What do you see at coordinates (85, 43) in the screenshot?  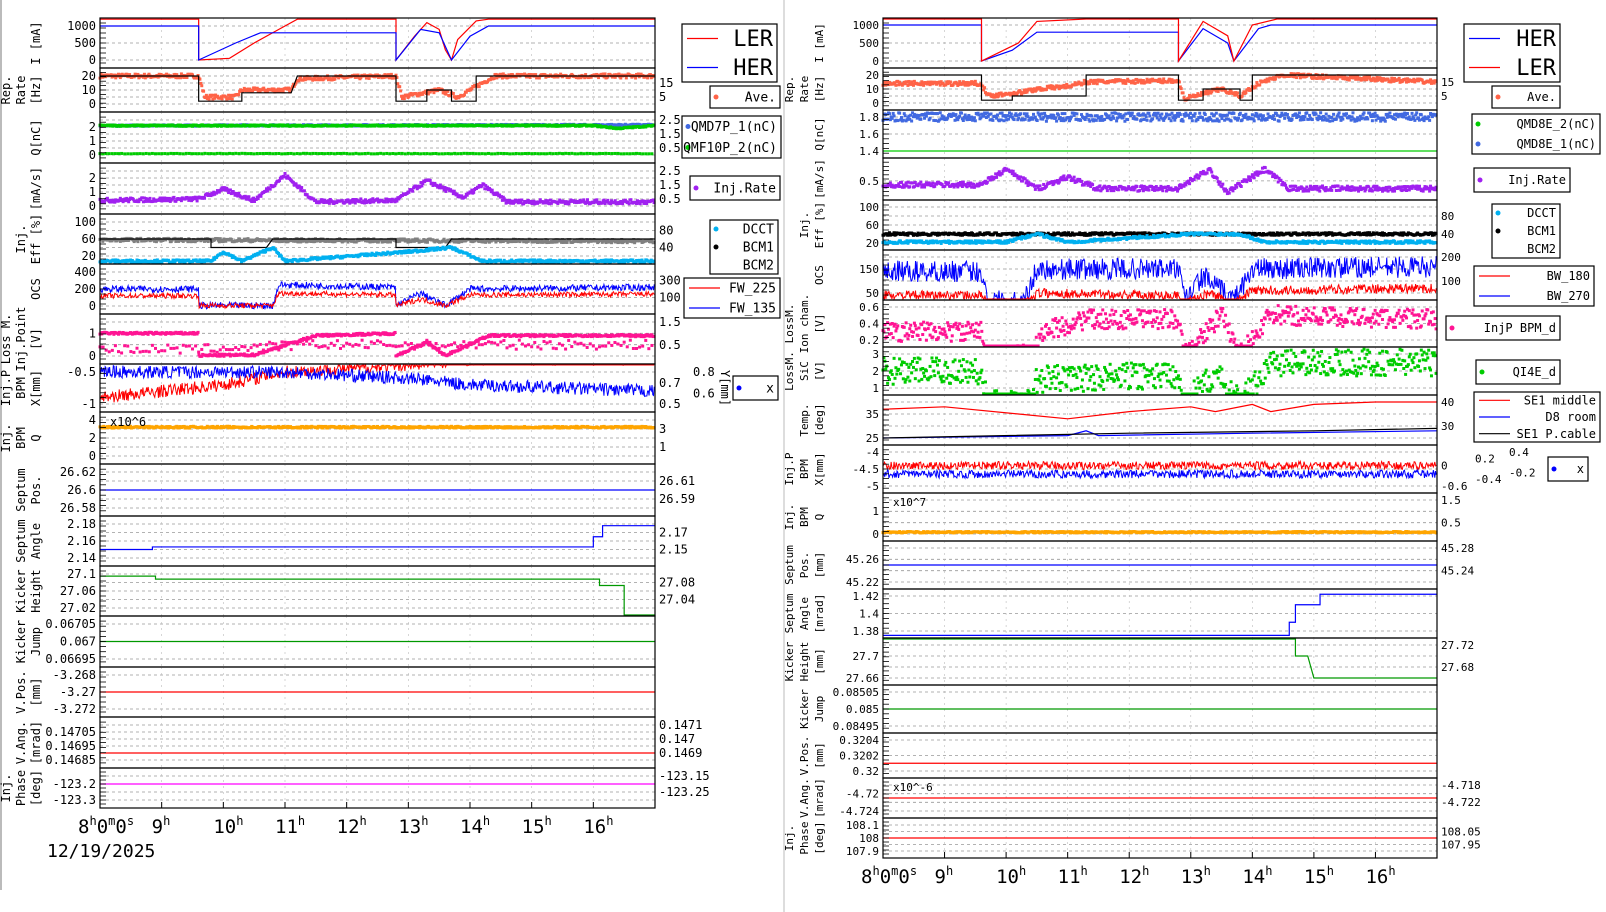 I see `y-tick-label: 500` at bounding box center [85, 43].